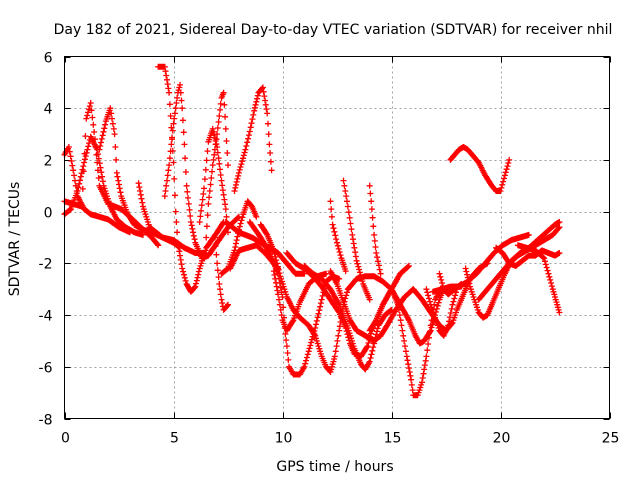 Image resolution: width=640 pixels, height=480 pixels. I want to click on y-axis-label: SDTVAR / TECUs, so click(15, 239).